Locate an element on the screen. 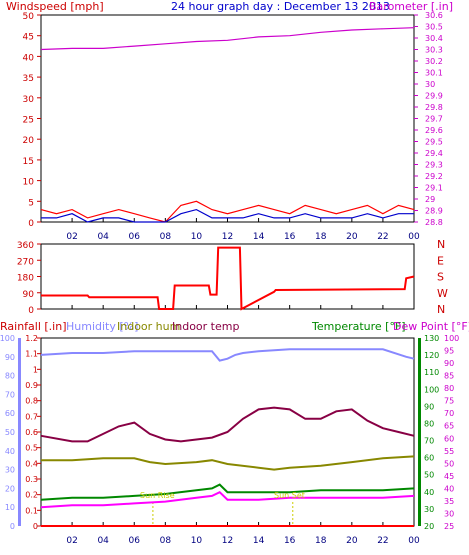 Image resolution: width=469 pixels, height=555 pixels. temperature-tick-label: 90 is located at coordinates (429, 406).